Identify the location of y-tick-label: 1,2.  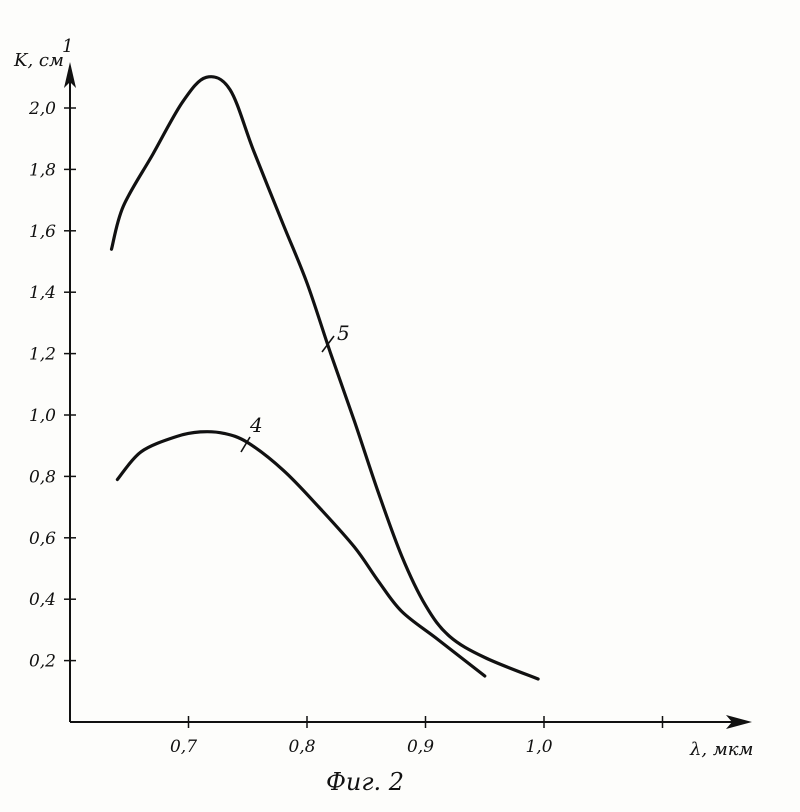
(42, 355).